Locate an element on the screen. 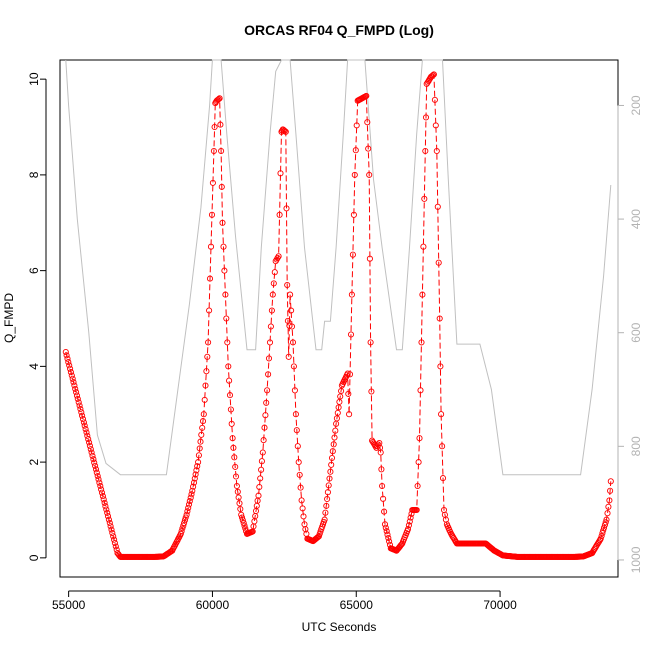 This screenshot has height=650, width=650. x-axis: 55000 60000 65000 70000 is located at coordinates (284, 601).